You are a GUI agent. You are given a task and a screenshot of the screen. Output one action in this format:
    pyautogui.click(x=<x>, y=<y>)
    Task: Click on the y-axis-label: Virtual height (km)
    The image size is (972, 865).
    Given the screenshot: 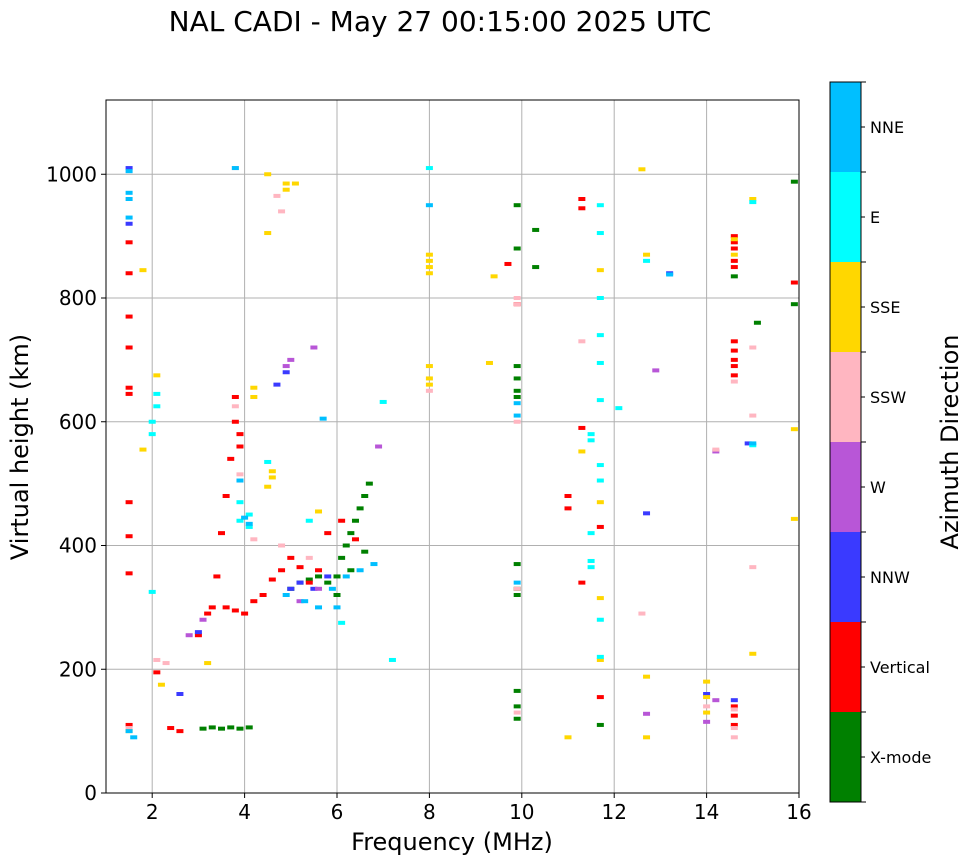 What is the action you would take?
    pyautogui.click(x=20, y=447)
    